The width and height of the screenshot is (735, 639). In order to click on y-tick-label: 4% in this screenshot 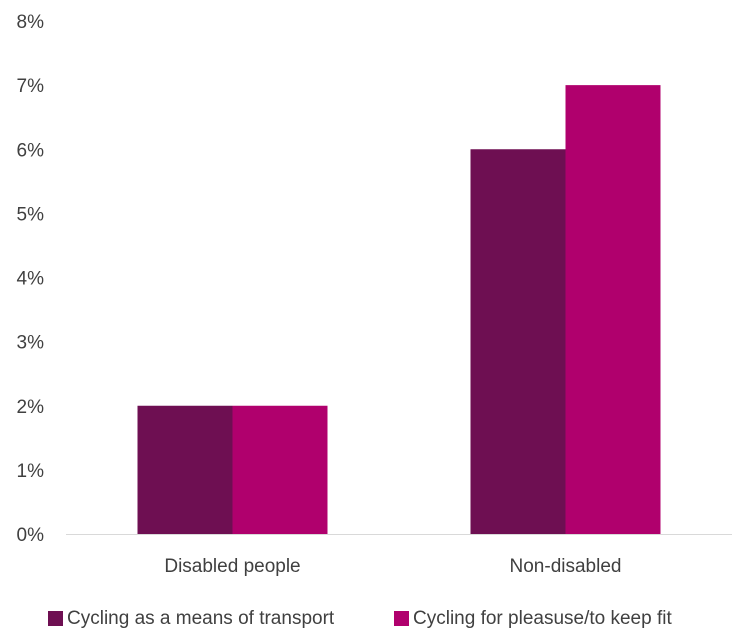, I will do `click(31, 279)`.